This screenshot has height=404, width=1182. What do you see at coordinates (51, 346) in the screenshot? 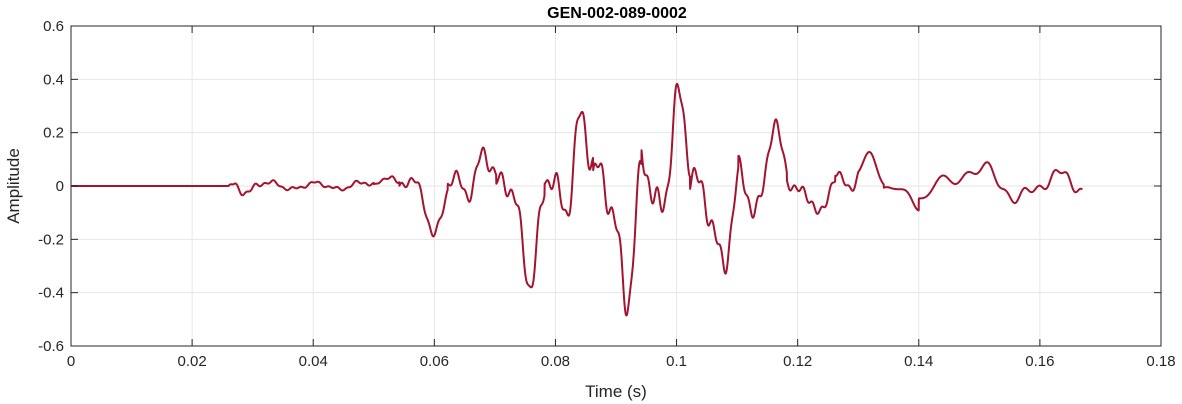
I see `y-tick-label: -0.6` at bounding box center [51, 346].